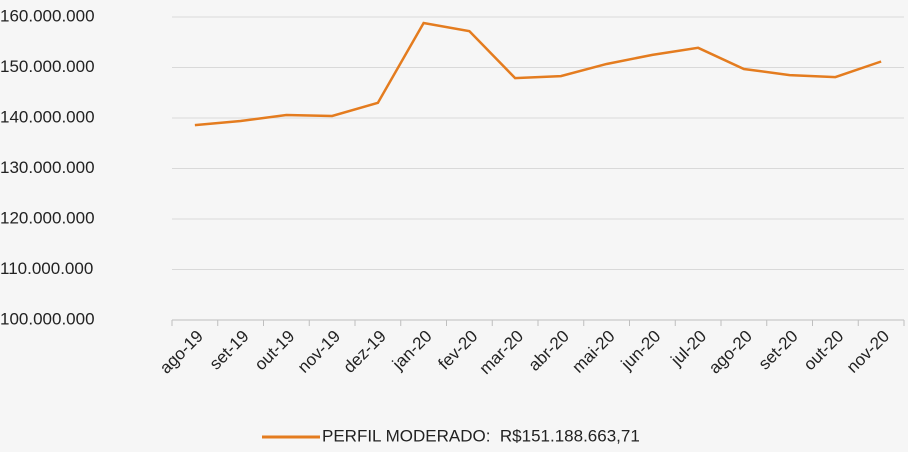 Image resolution: width=908 pixels, height=452 pixels. Describe the element at coordinates (593, 352) in the screenshot. I see `x-tick-label: mai-20` at that location.